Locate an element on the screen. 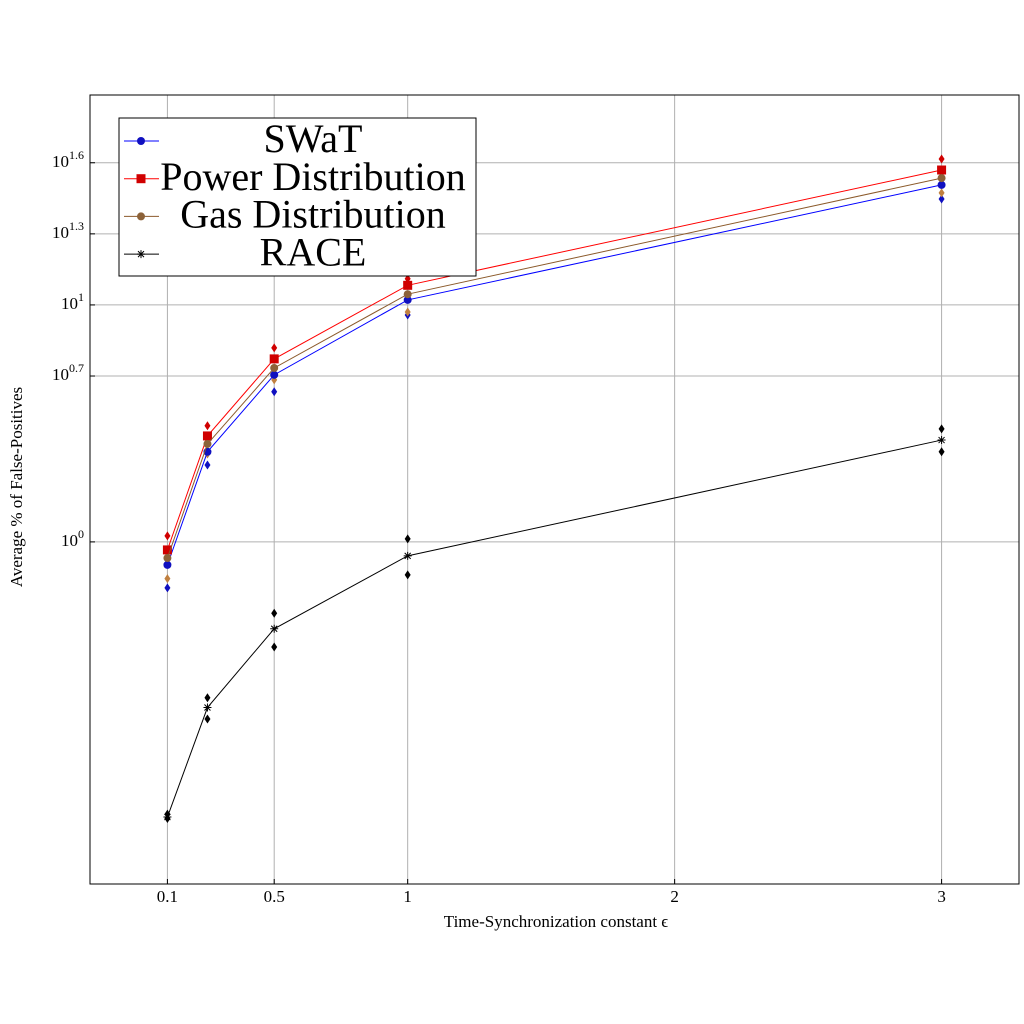 This screenshot has width=1024, height=1024. y-tick-label: 101.6 is located at coordinates (68, 159).